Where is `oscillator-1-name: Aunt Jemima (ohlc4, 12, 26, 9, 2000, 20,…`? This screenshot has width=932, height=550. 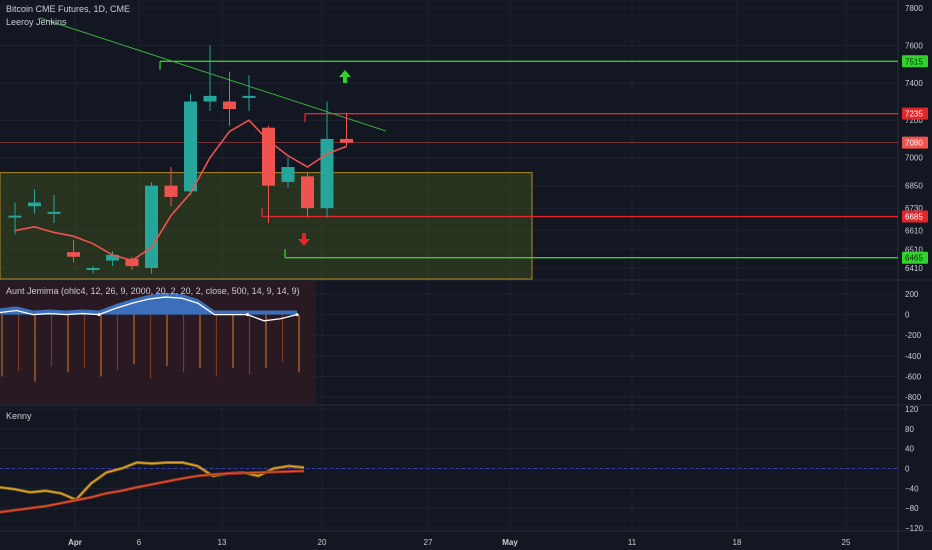
oscillator-1-name: Aunt Jemima (ohlc4, 12, 26, 9, 2000, 20,… is located at coordinates (153, 291).